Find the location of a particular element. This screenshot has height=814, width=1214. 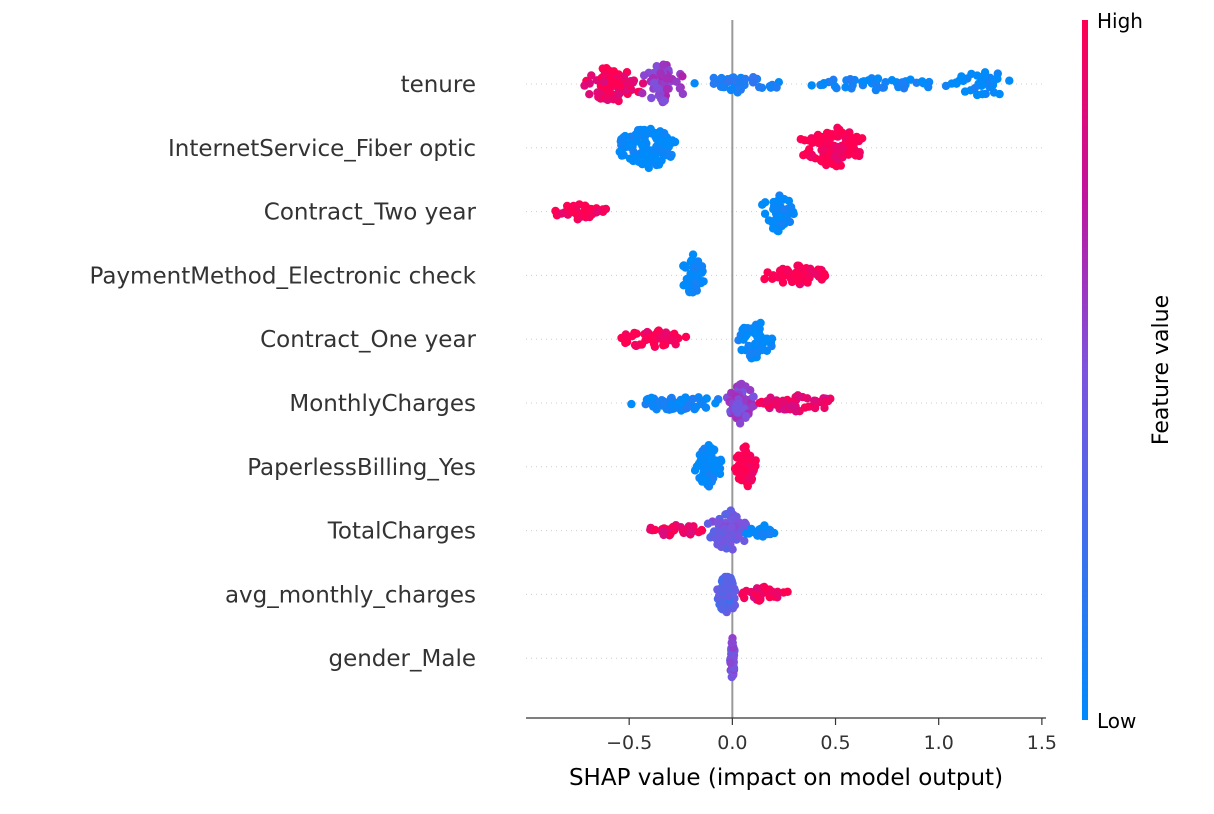

x-tick-label: 1.0 is located at coordinates (939, 743).